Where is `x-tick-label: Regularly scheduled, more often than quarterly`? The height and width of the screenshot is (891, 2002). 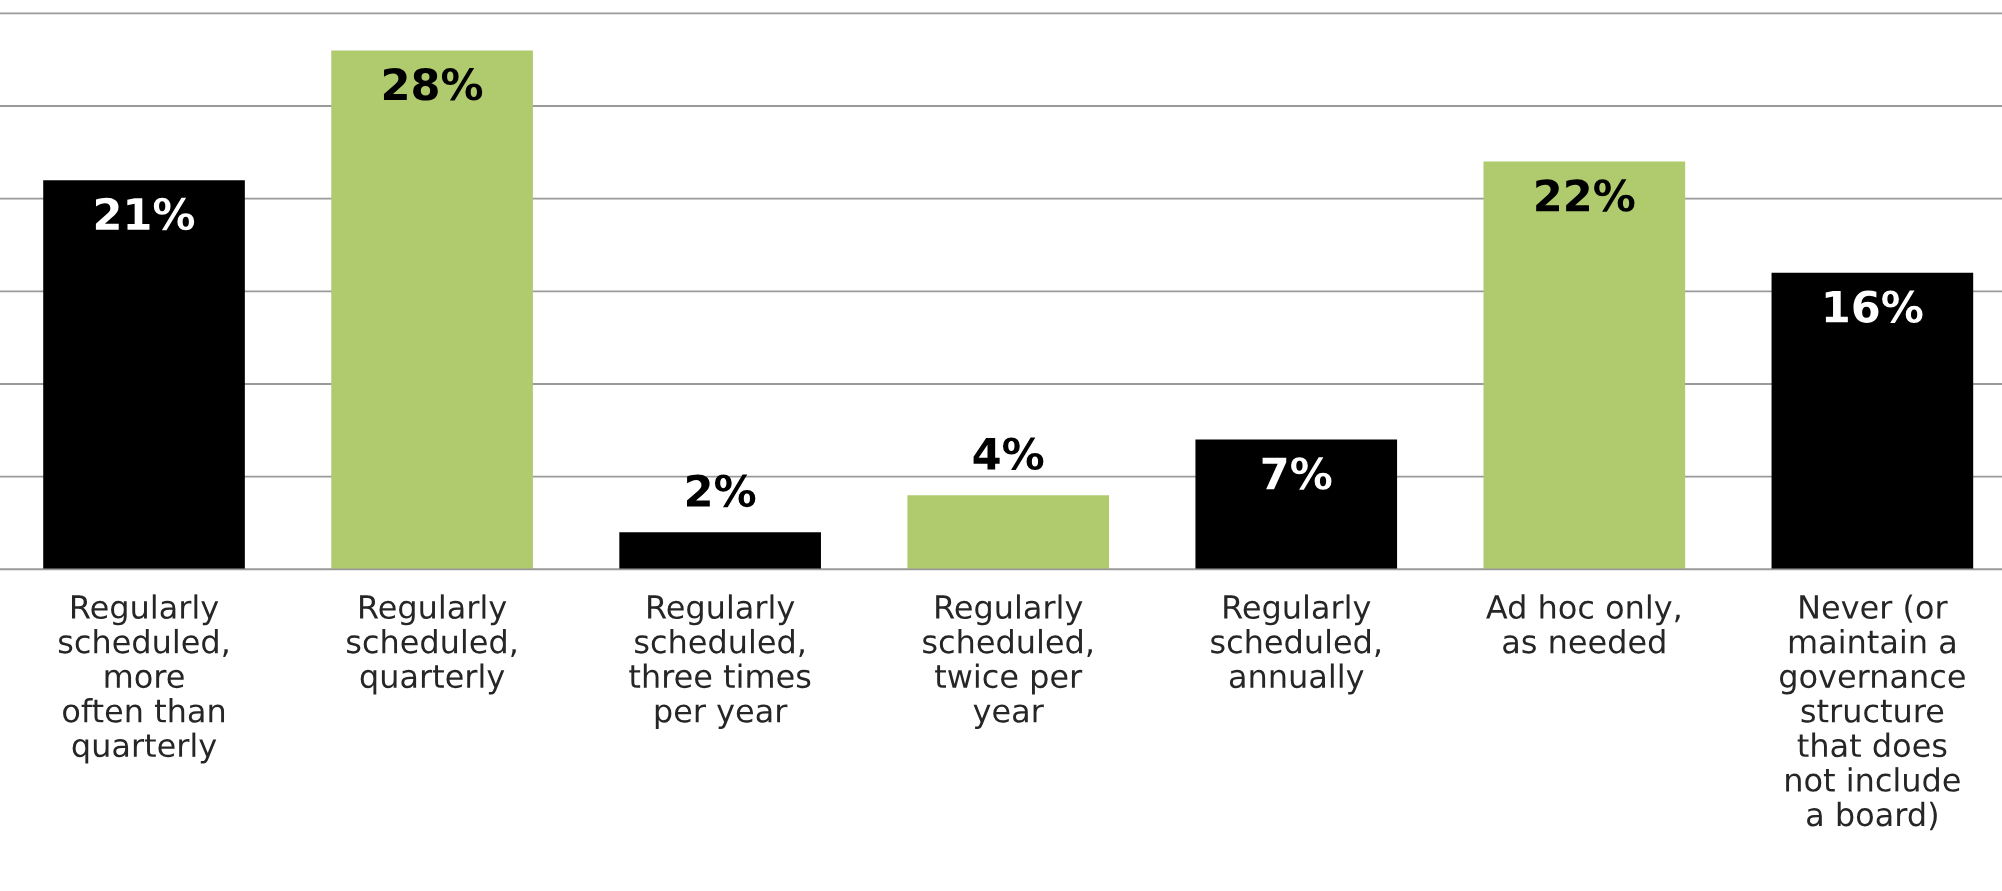 x-tick-label: Regularly scheduled, more often than quarterly is located at coordinates (143, 679).